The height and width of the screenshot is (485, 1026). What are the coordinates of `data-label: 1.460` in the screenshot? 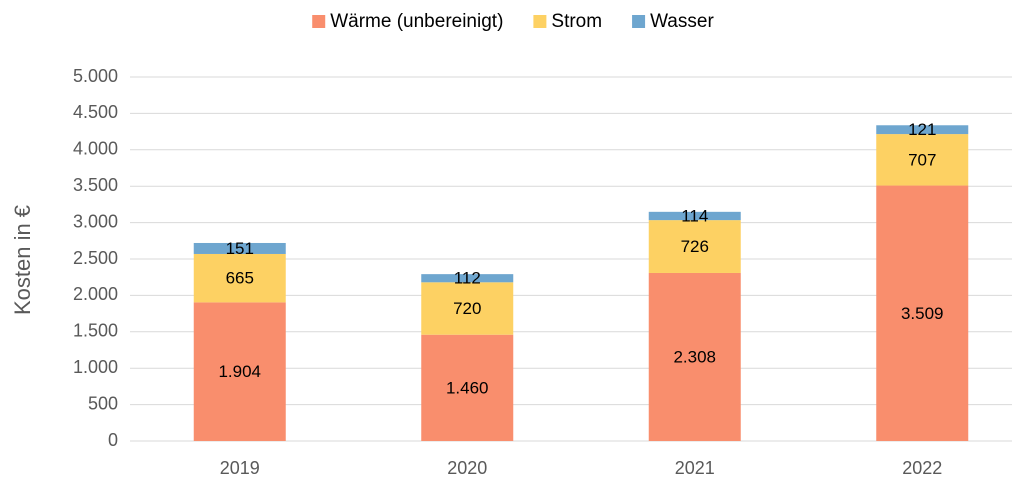 It's located at (467, 387).